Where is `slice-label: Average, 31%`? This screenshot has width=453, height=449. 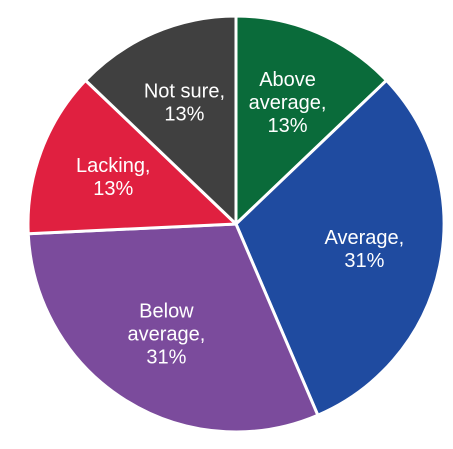
slice-label: Average, 31% is located at coordinates (365, 249).